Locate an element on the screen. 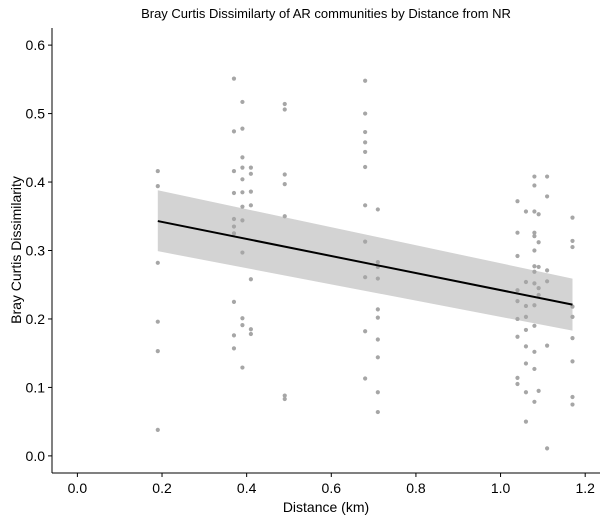  y-tick-label: 0.3 is located at coordinates (36, 251).